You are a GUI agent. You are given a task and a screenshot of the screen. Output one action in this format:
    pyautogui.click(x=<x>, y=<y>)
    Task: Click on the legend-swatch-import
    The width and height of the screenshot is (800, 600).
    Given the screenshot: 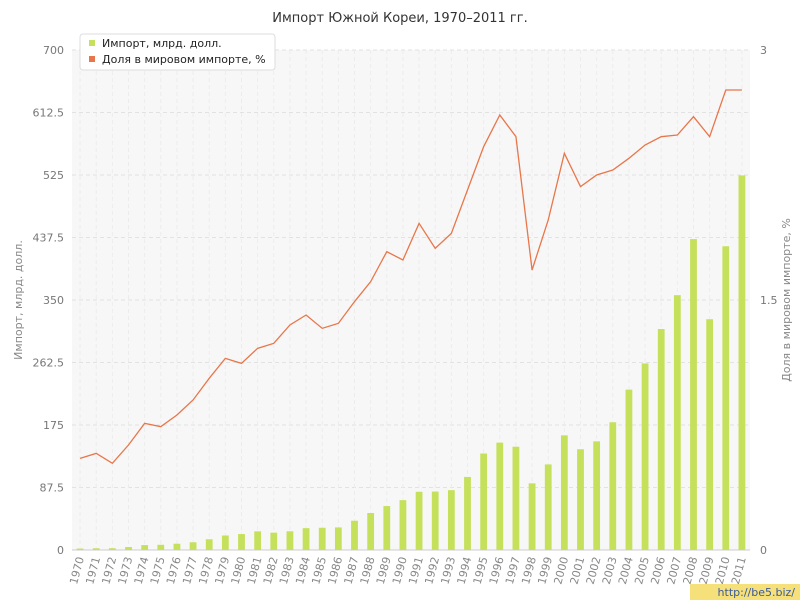 What is the action you would take?
    pyautogui.click(x=92, y=43)
    